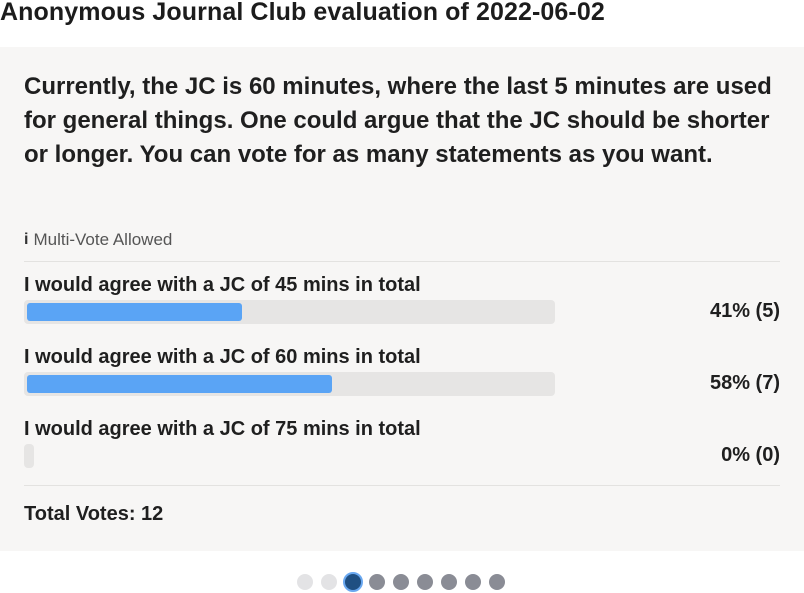 The image size is (804, 593). I want to click on divider-bottom, so click(402, 485).